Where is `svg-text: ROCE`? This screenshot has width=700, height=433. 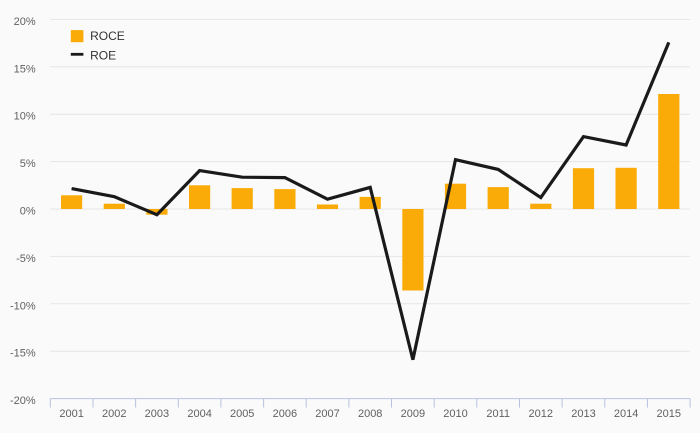
svg-text: ROCE is located at coordinates (107, 36).